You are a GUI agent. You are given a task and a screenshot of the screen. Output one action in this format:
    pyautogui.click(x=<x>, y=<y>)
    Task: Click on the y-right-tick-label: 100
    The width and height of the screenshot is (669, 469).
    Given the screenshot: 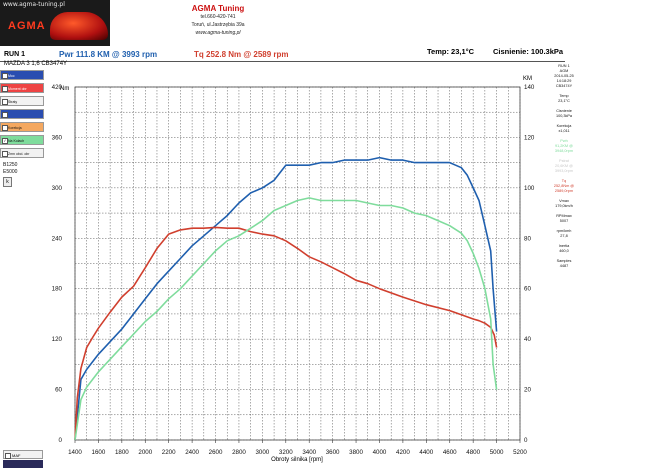 What is the action you would take?
    pyautogui.click(x=529, y=188)
    